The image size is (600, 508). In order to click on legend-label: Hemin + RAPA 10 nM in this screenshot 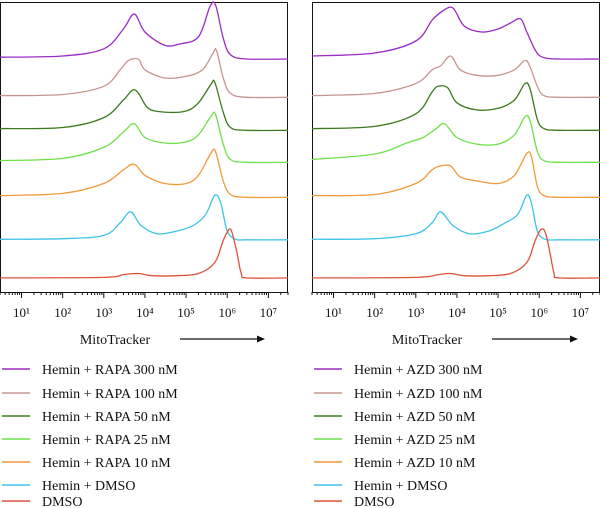, I will do `click(106, 463)`.